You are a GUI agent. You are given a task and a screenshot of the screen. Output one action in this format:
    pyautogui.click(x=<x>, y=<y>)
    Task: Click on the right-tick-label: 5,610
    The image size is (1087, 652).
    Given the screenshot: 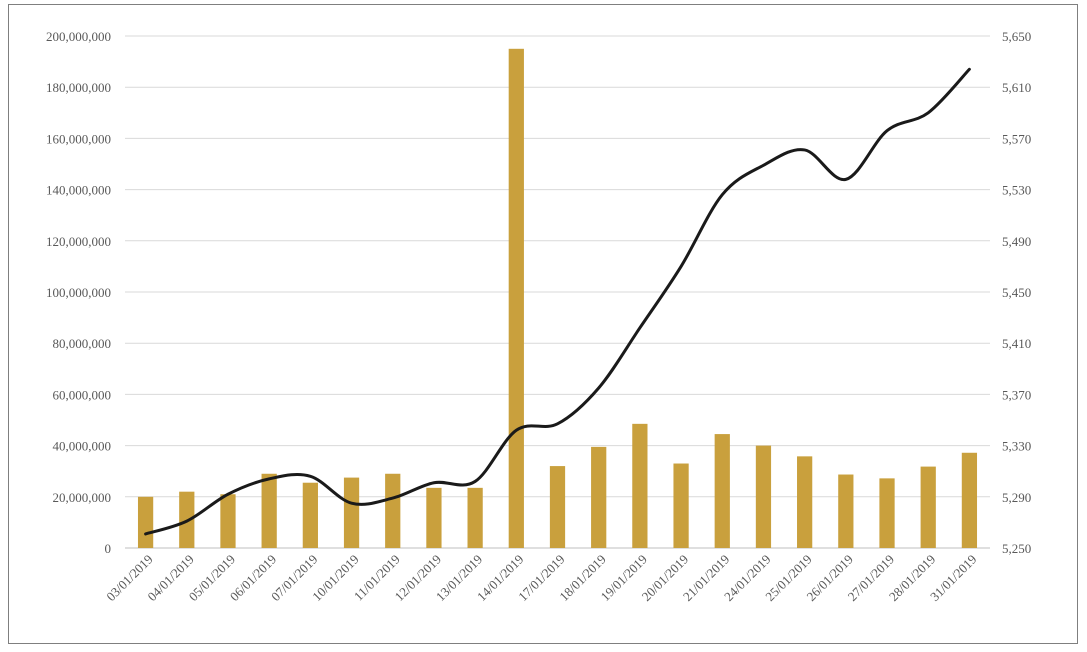 What is the action you would take?
    pyautogui.click(x=1016, y=87)
    